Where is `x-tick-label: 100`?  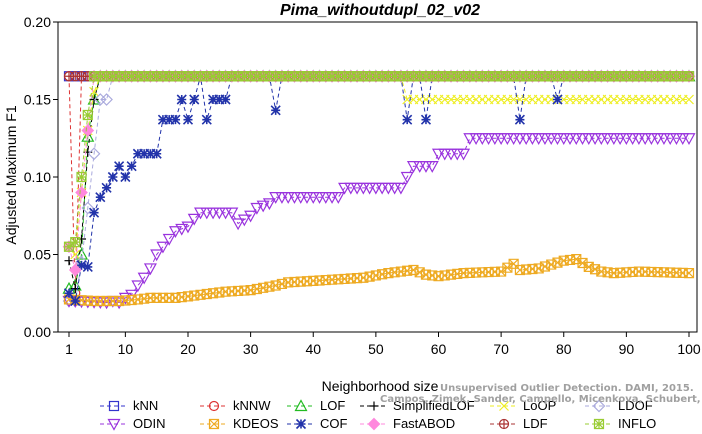 x-tick-label: 100 is located at coordinates (689, 349).